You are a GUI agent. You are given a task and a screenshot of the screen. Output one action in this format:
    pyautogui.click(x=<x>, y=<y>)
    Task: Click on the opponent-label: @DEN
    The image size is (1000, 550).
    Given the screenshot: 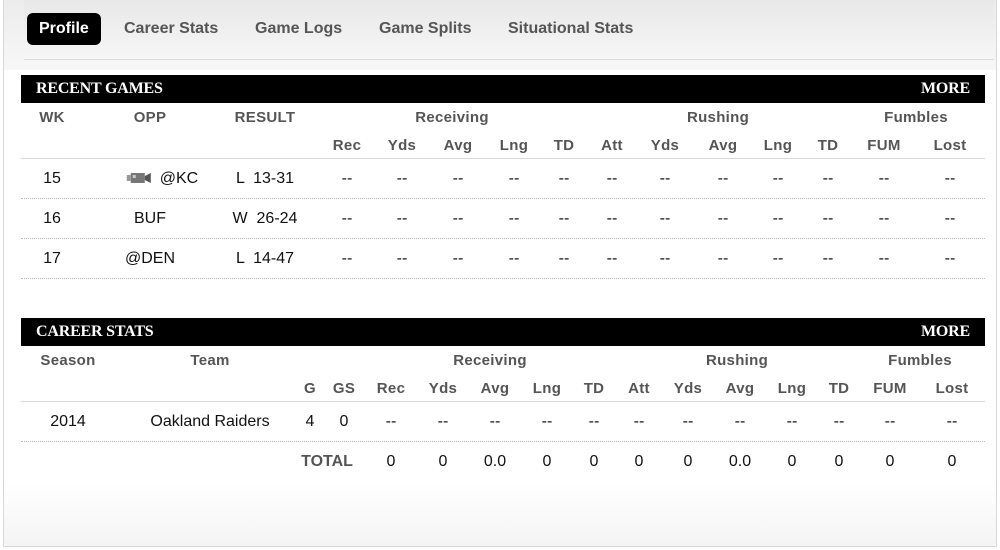 What is the action you would take?
    pyautogui.click(x=150, y=258)
    